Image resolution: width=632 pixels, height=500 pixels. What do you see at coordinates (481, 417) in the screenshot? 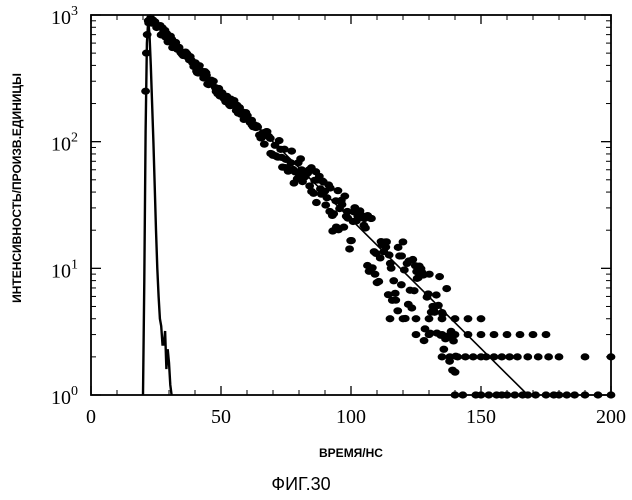
I see `x-tick-label: 150` at bounding box center [481, 417].